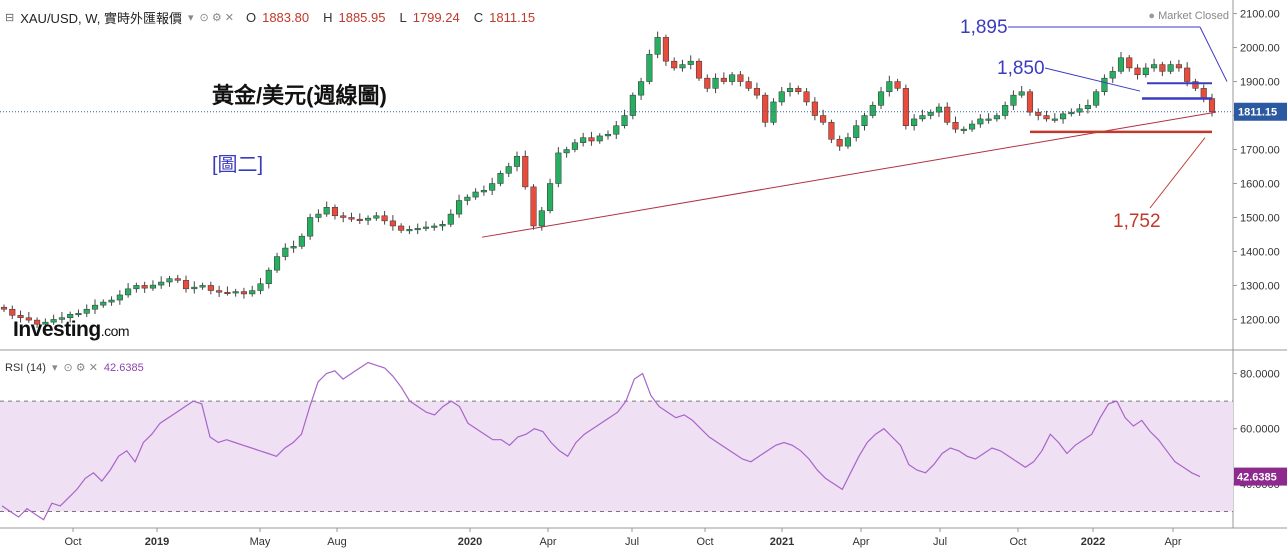 The width and height of the screenshot is (1287, 551). What do you see at coordinates (157, 542) in the screenshot?
I see `time-tick-label: 2019` at bounding box center [157, 542].